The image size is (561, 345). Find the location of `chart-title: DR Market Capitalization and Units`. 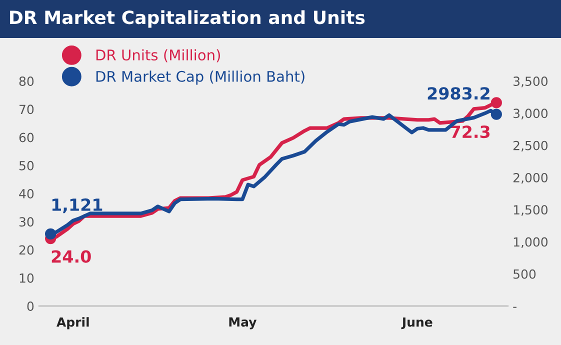

chart-title: DR Market Capitalization and Units is located at coordinates (187, 19).